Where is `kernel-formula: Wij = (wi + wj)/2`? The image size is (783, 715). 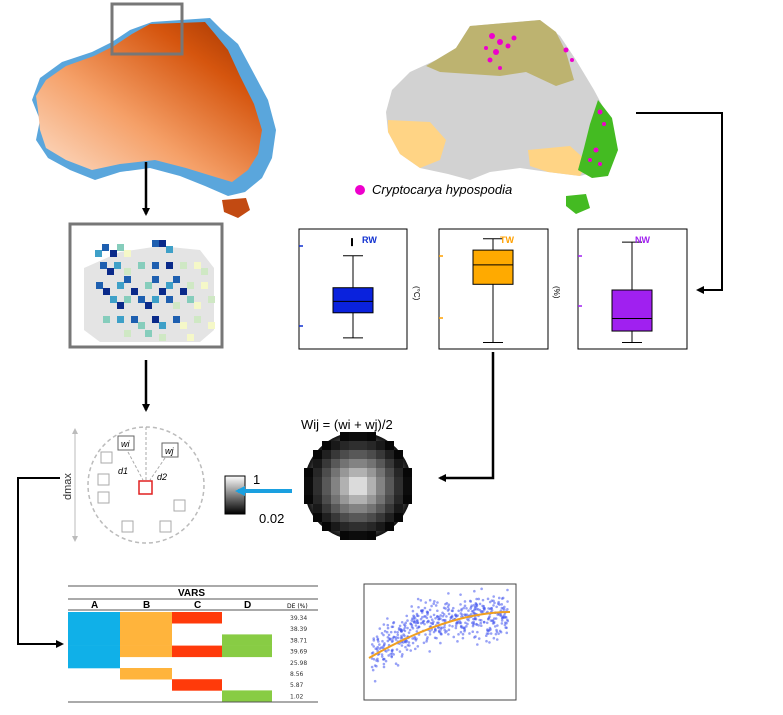
kernel-formula: Wij = (wi + wj)/2 is located at coordinates (347, 424).